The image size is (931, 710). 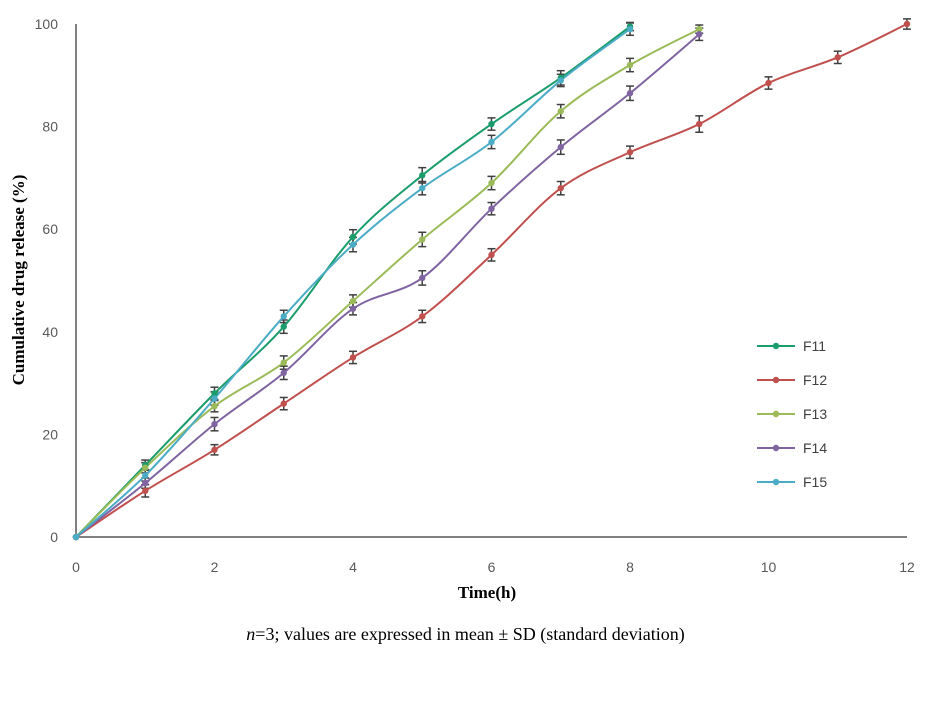 I want to click on legend-label-f12: F12, so click(x=815, y=380).